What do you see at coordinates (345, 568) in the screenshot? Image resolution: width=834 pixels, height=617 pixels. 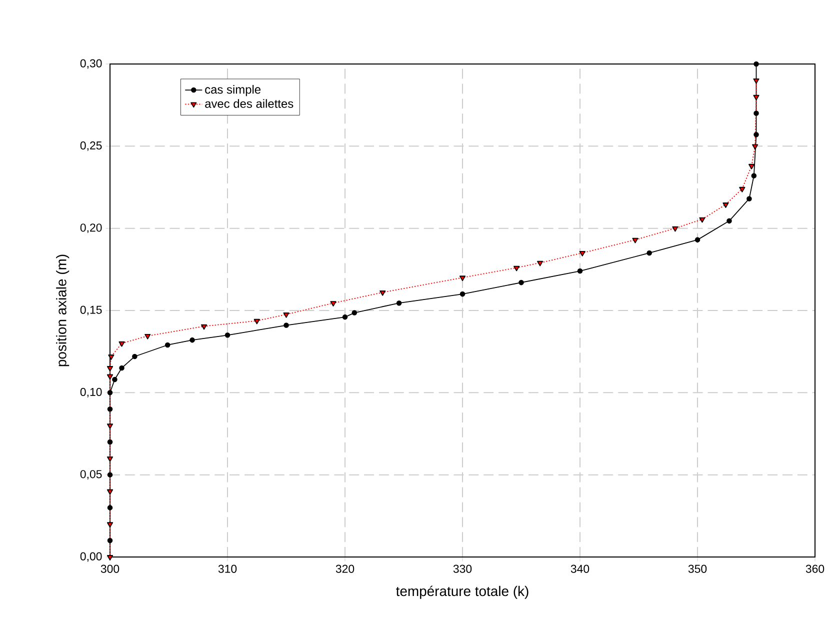 I see `x-tick-label: 320` at bounding box center [345, 568].